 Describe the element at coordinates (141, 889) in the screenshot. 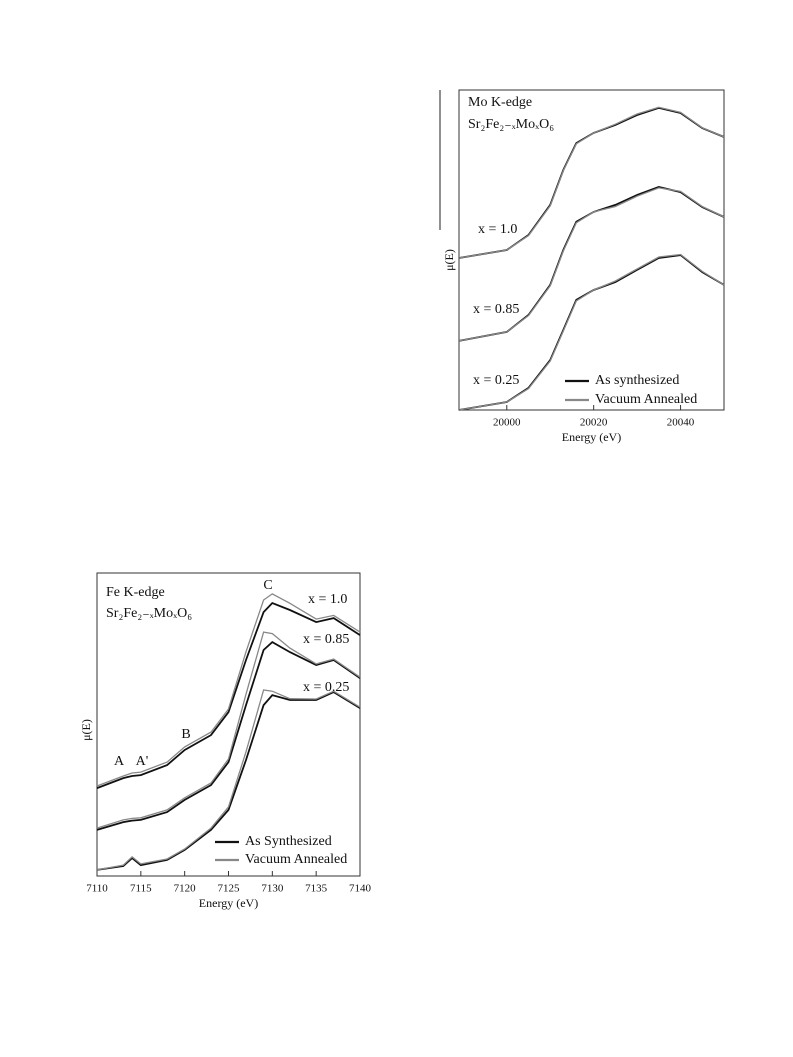

I see `x-tick-label: 7115` at that location.